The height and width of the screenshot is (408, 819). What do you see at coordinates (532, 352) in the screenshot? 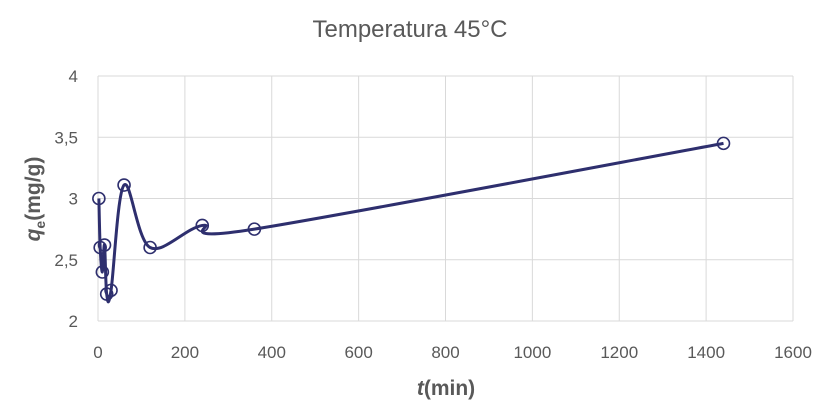
I see `x-tick-label: 1000` at bounding box center [532, 352].